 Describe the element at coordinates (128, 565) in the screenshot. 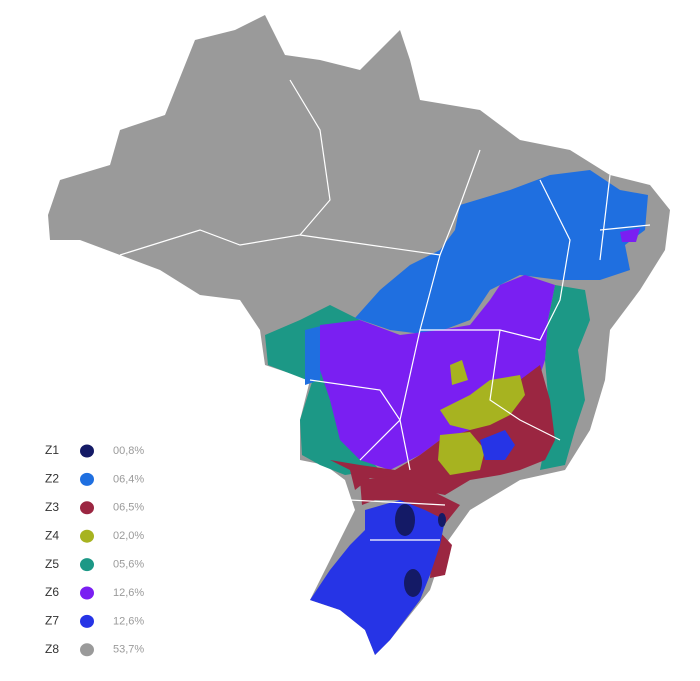

I see `zone-share: 05,6%` at that location.